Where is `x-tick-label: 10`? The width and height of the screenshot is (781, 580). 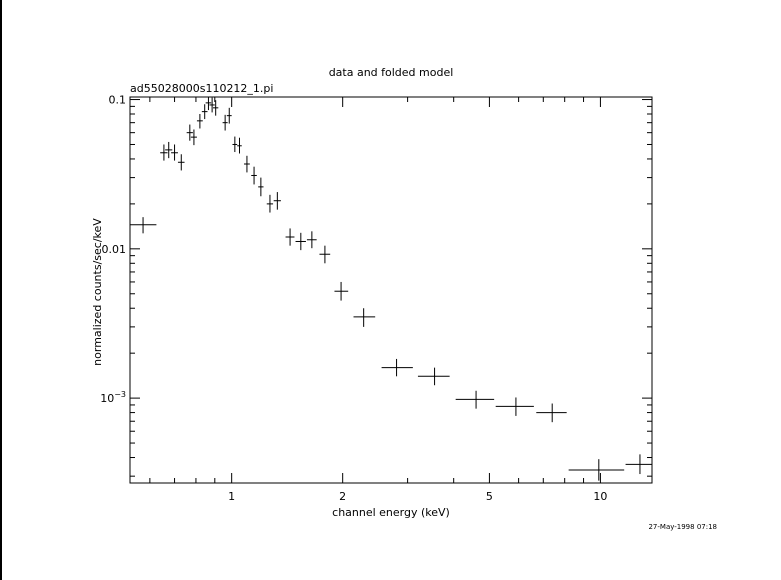 x-tick-label: 10 is located at coordinates (600, 496).